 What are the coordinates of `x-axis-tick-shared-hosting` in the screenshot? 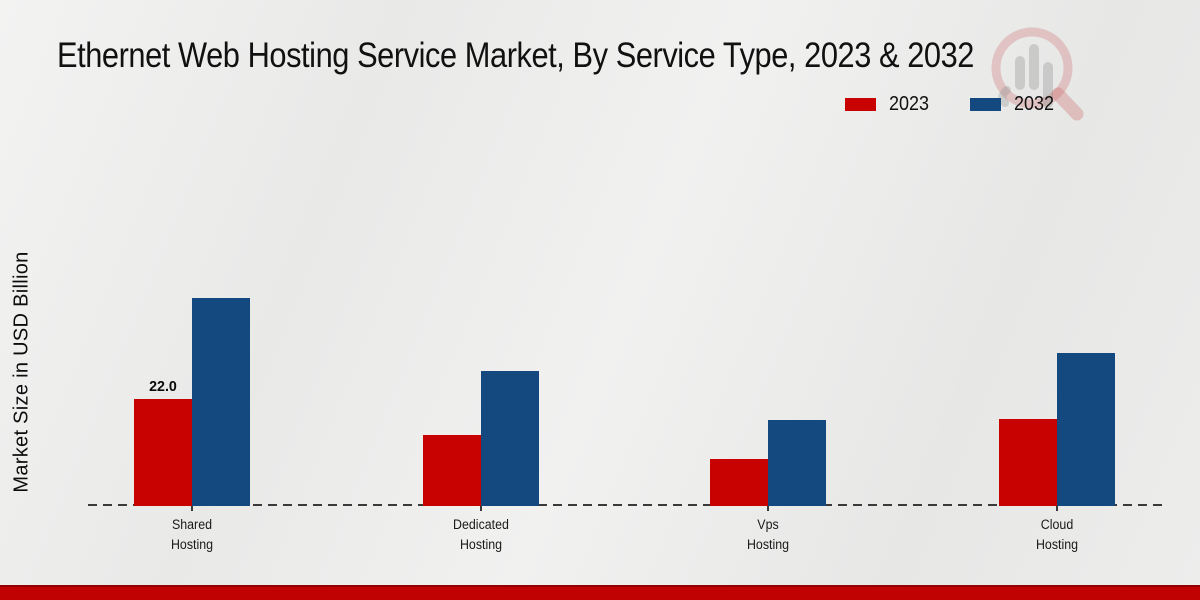 It's located at (192, 508).